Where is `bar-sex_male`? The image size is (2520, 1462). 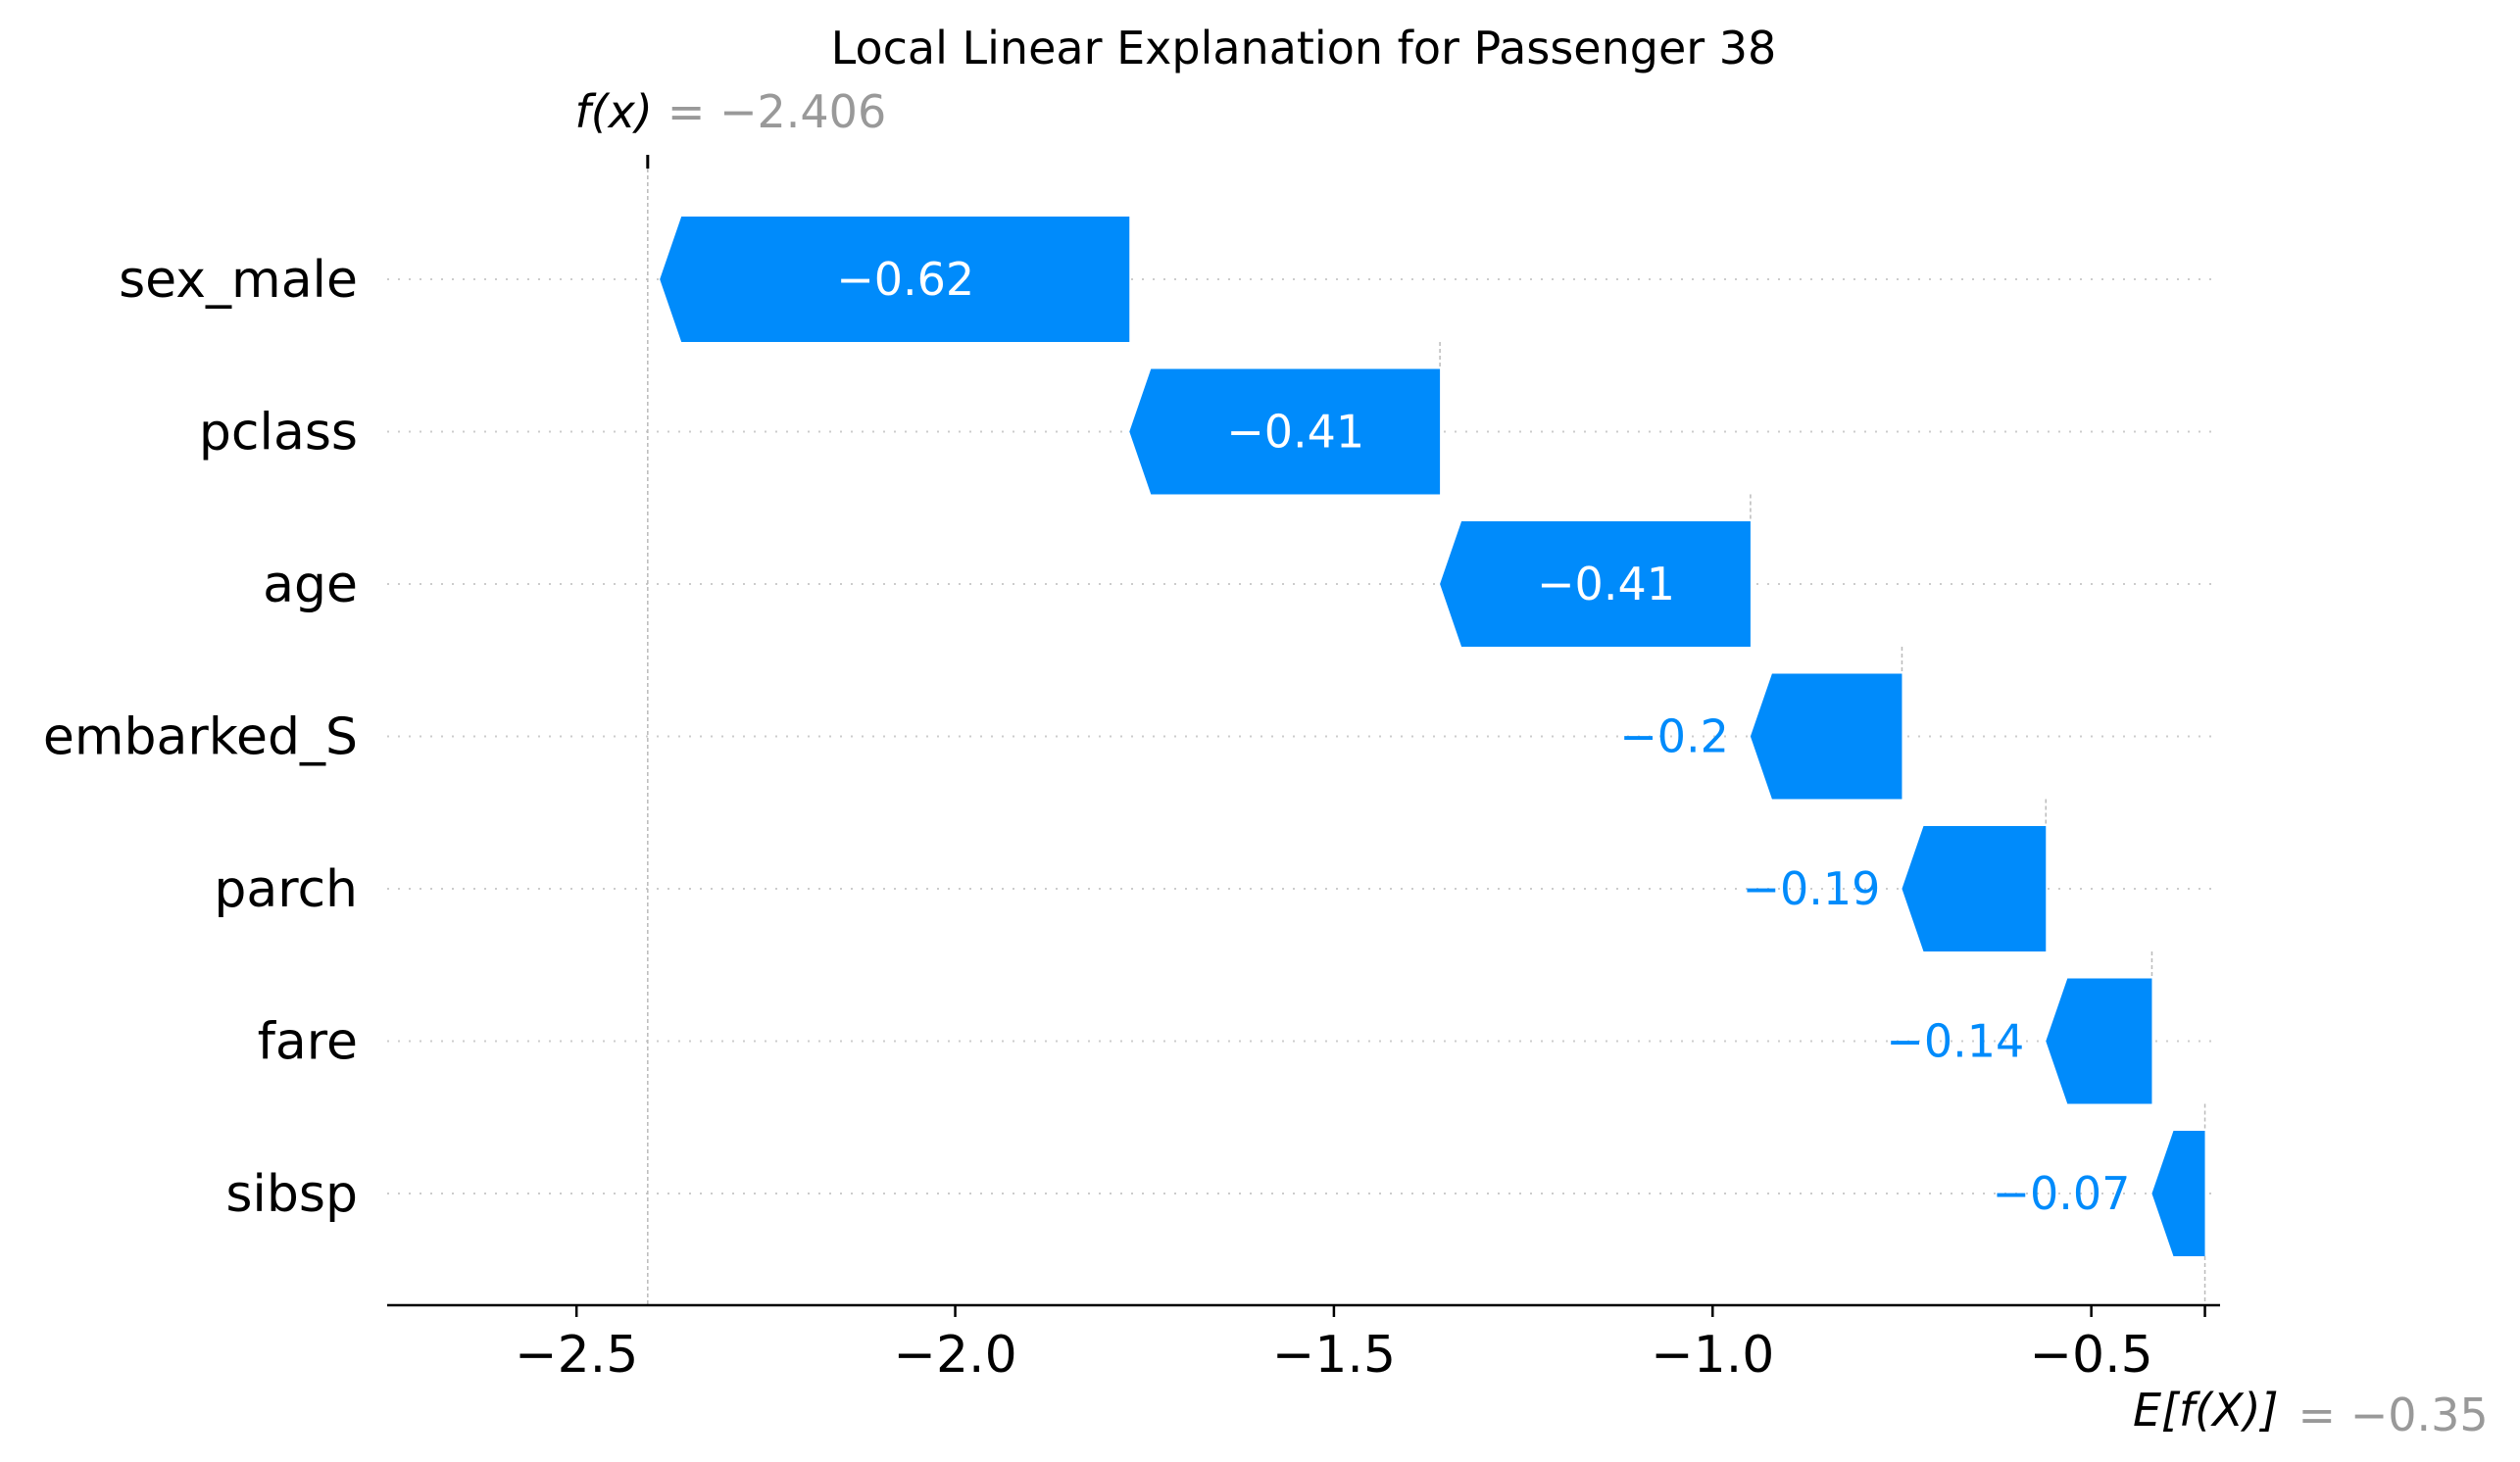 bar-sex_male is located at coordinates (895, 279).